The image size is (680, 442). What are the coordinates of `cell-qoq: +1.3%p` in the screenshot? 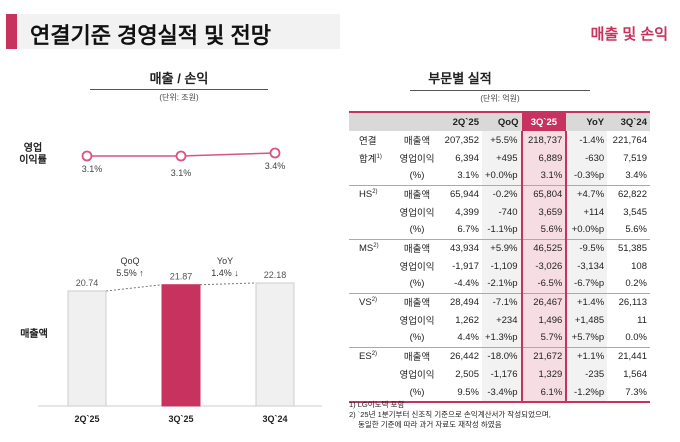 It's located at (502, 338).